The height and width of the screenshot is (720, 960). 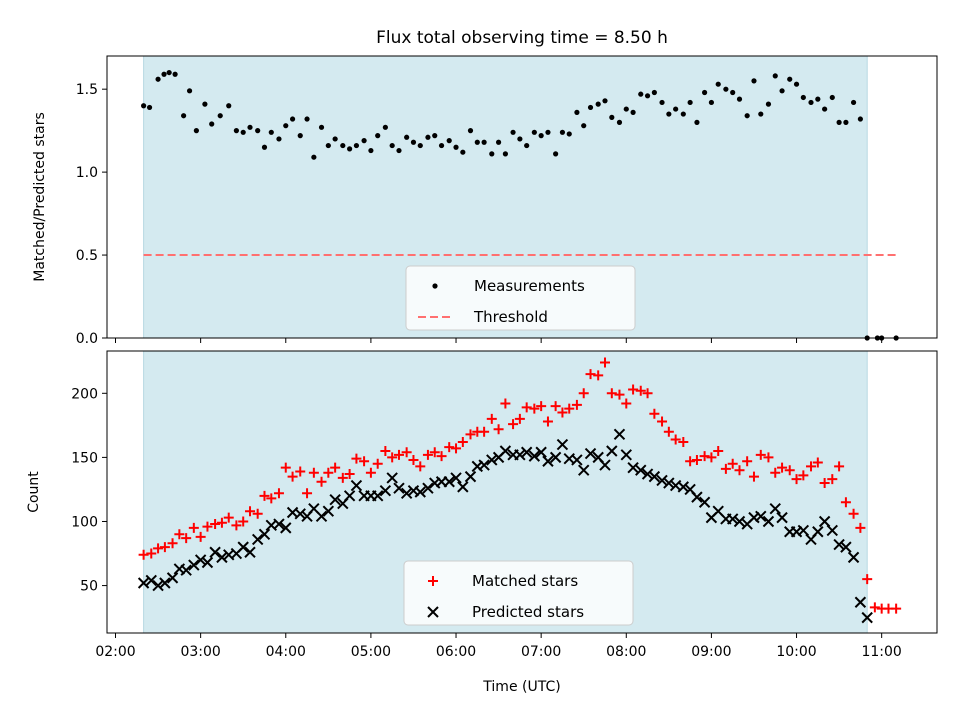 I want to click on legend-label: Measurements, so click(x=529, y=286).